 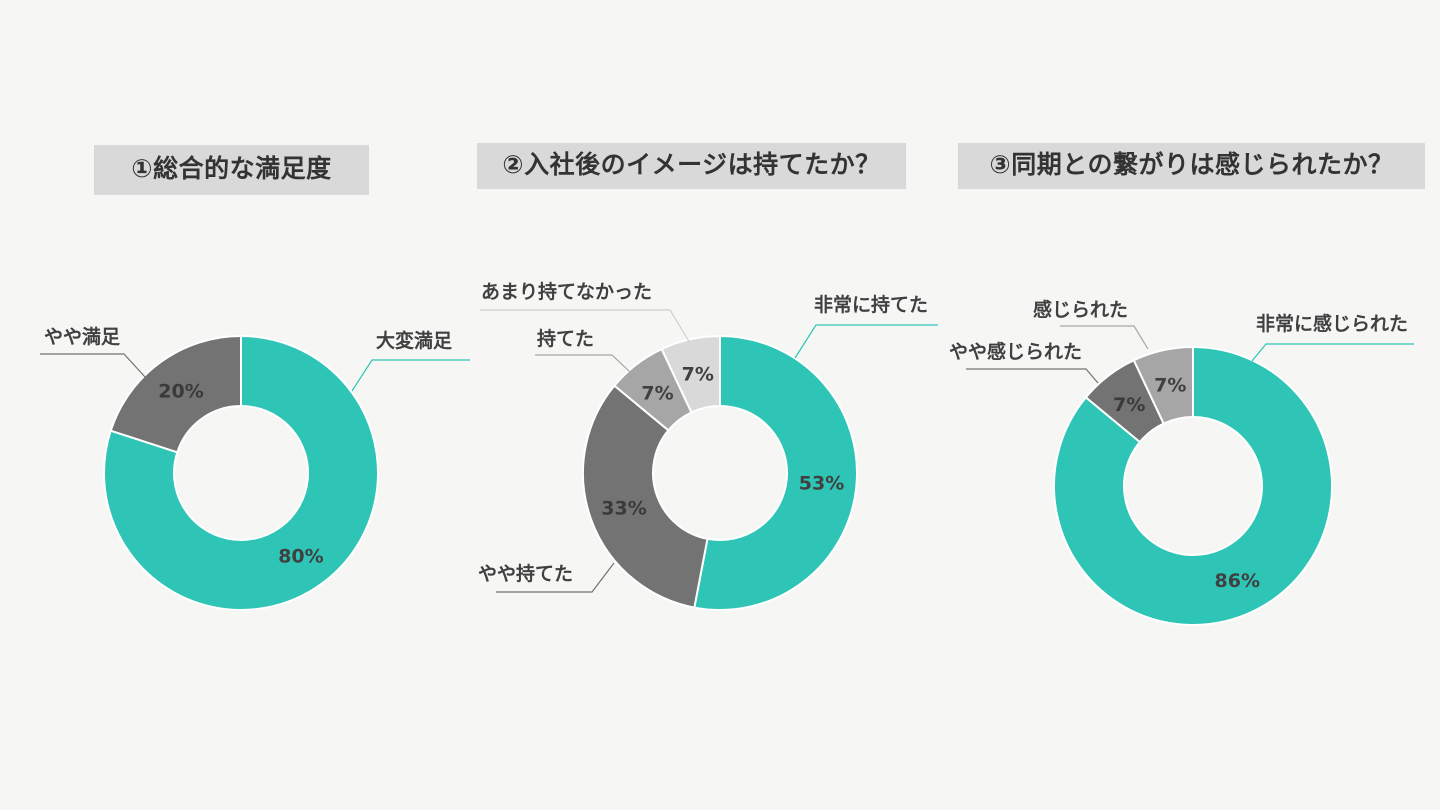 What do you see at coordinates (565, 338) in the screenshot?
I see `chart-2-slice-3-label: 持てた` at bounding box center [565, 338].